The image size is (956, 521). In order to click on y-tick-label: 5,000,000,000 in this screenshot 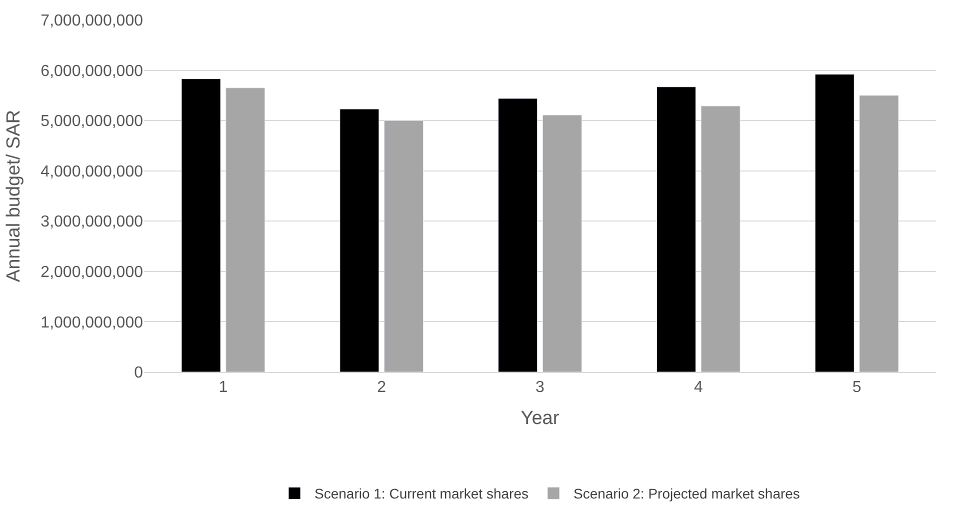, I will do `click(92, 121)`.